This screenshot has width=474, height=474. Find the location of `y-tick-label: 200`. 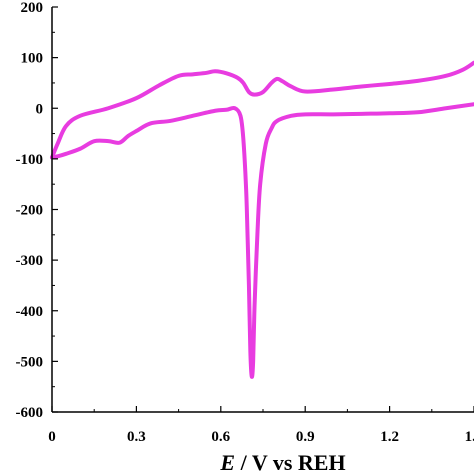

y-tick-label: 200 is located at coordinates (32, 8).